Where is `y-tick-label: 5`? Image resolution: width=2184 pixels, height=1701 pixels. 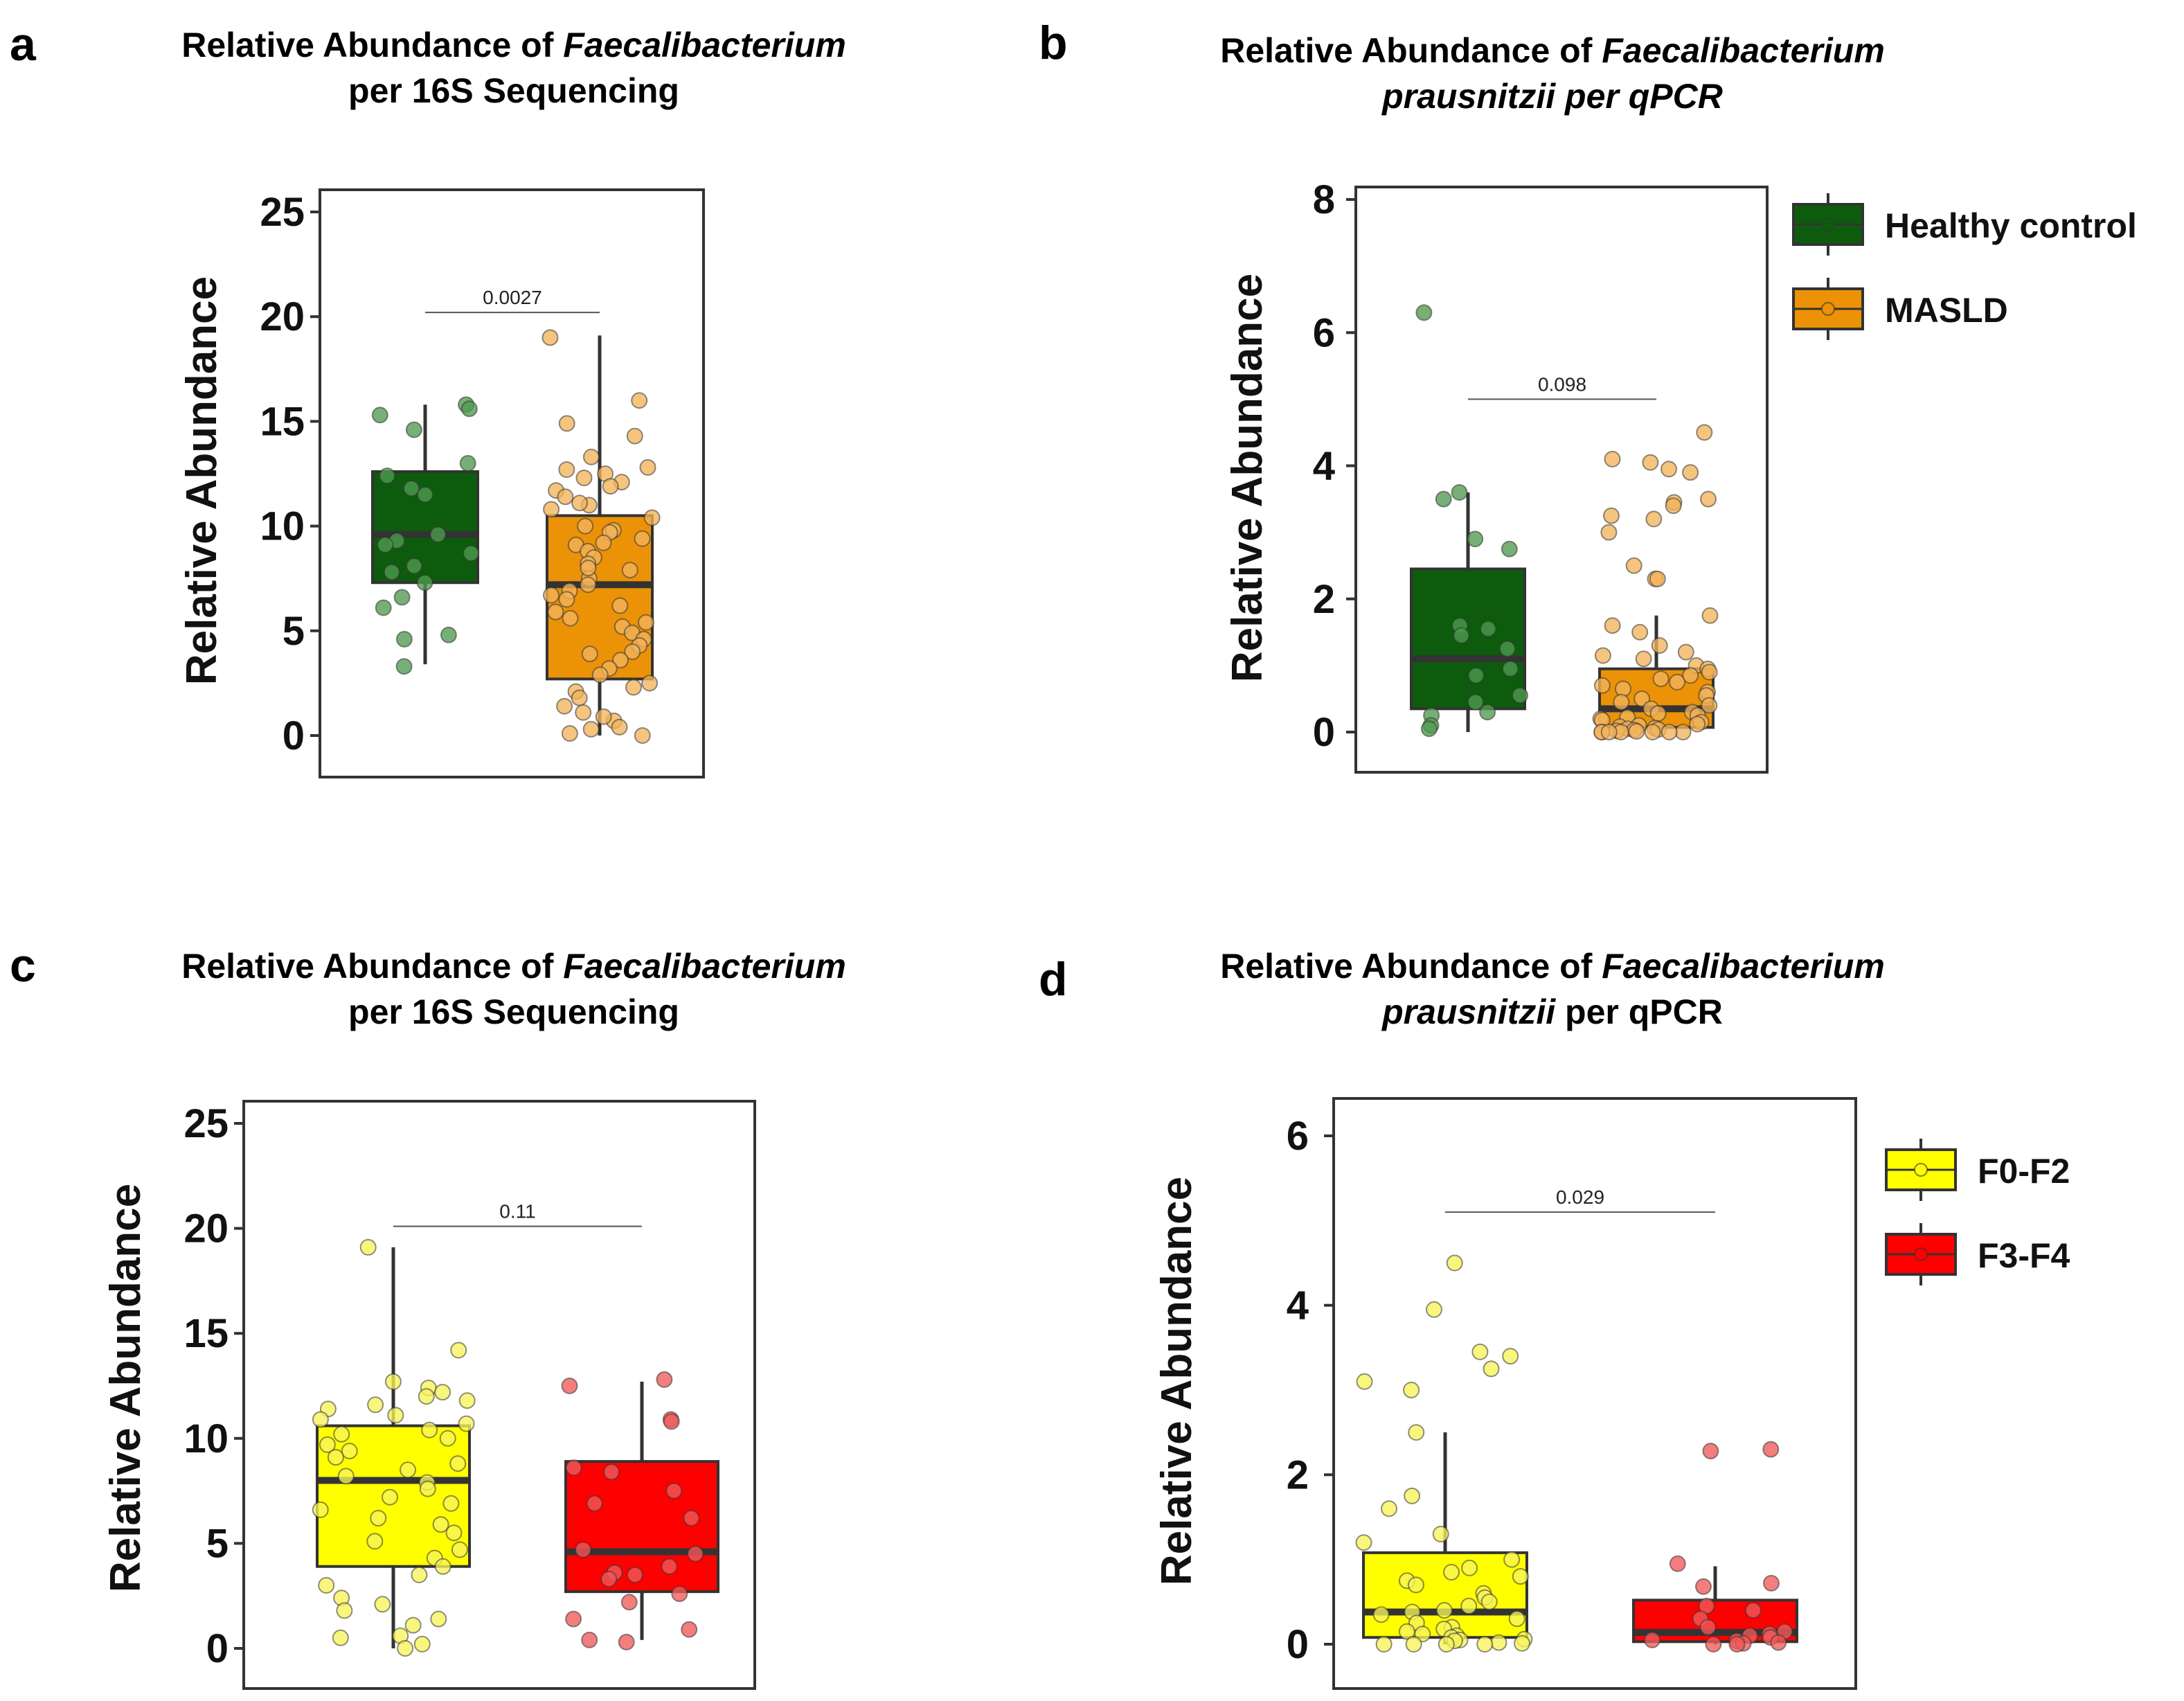
y-tick-label: 5 is located at coordinates (217, 1543).